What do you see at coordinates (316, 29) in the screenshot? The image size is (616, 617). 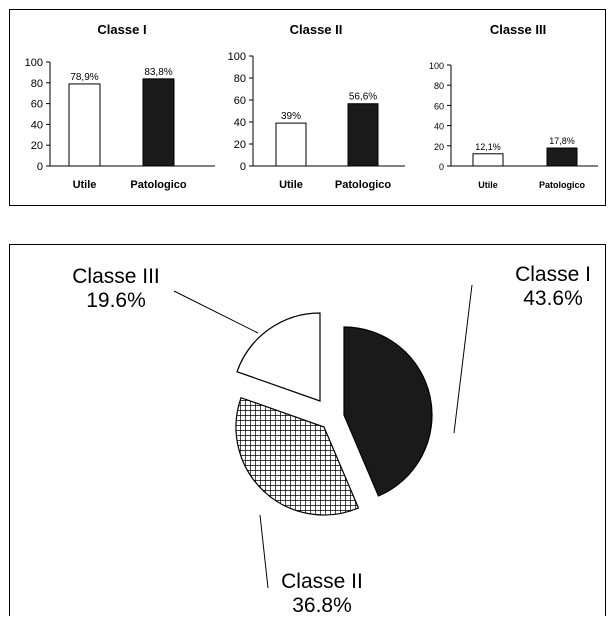 I see `chart-title: Classe II` at bounding box center [316, 29].